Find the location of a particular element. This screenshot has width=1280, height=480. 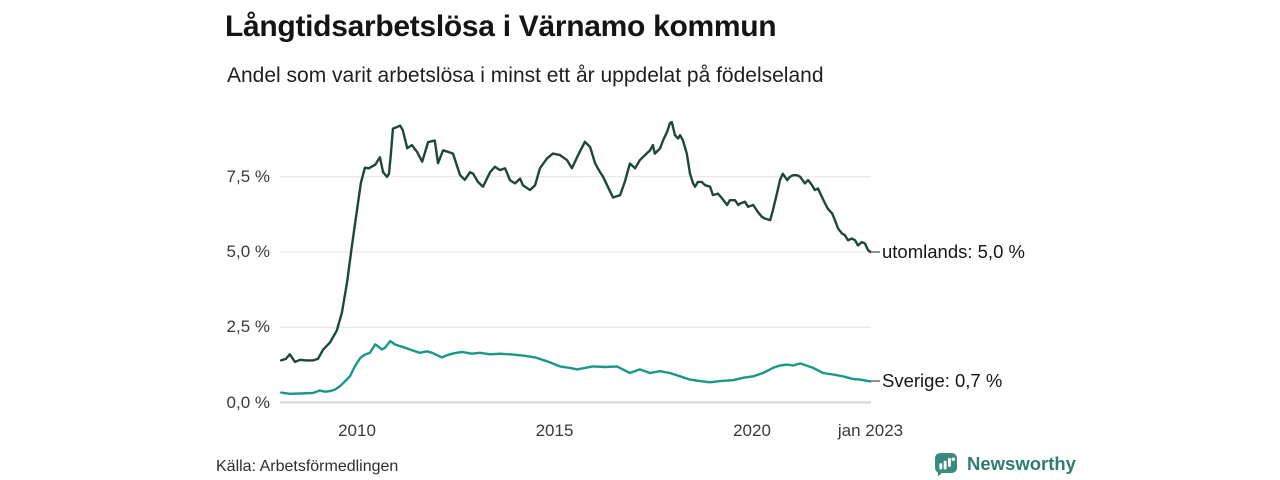

y-axis-tick-label: 0,0 % is located at coordinates (248, 402).